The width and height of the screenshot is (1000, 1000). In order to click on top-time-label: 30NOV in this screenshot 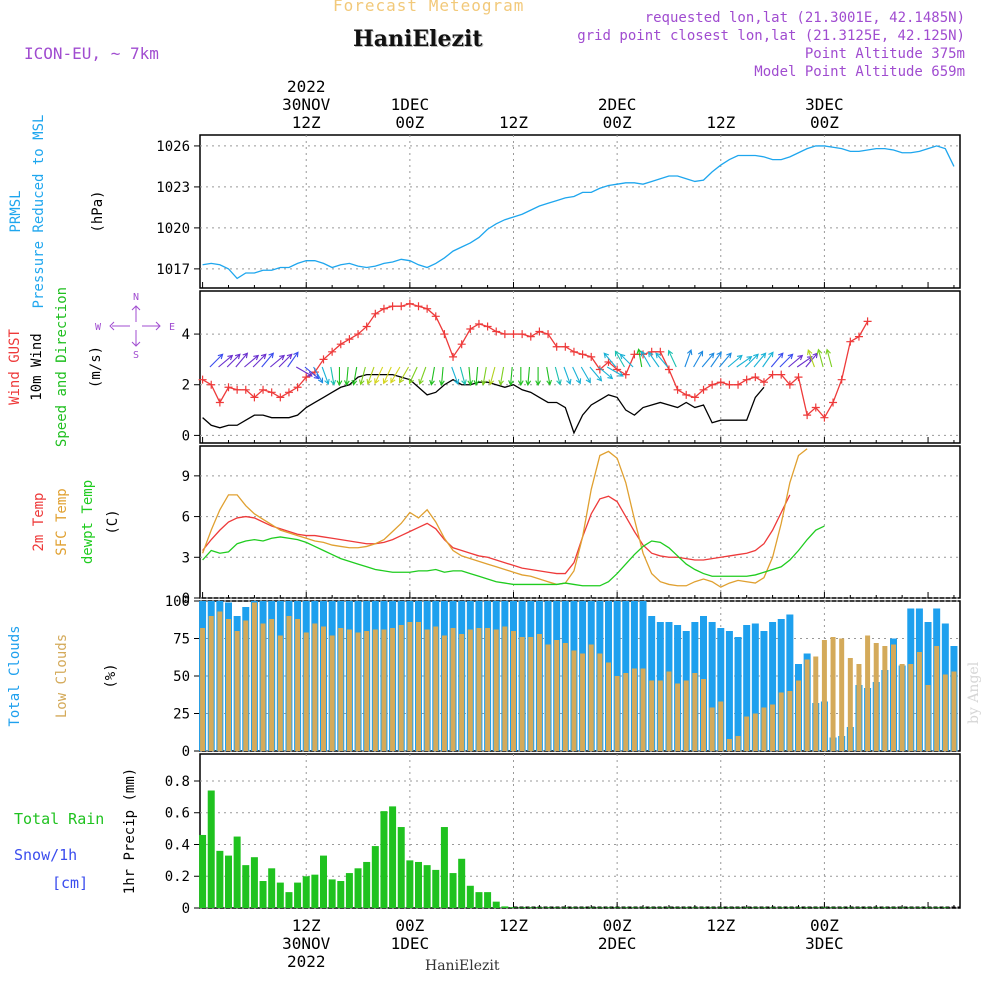, I will do `click(306, 104)`.